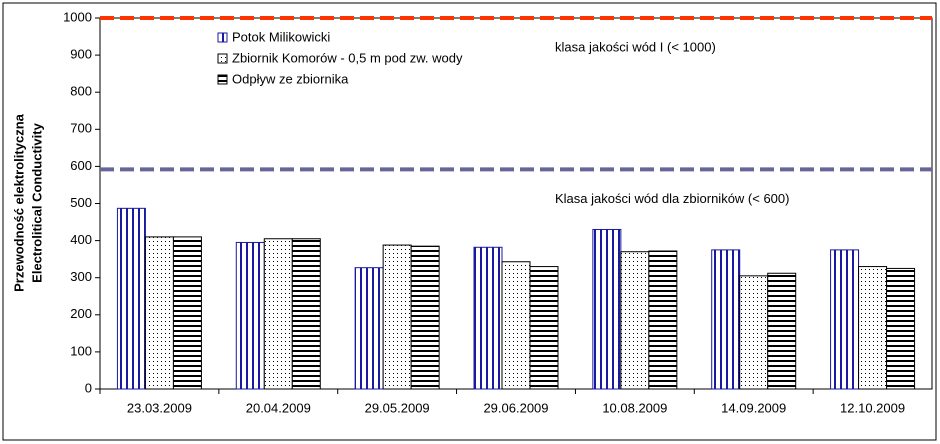 The image size is (940, 444). I want to click on annotation: klasa jakości wód I (< 1000), so click(635, 46).